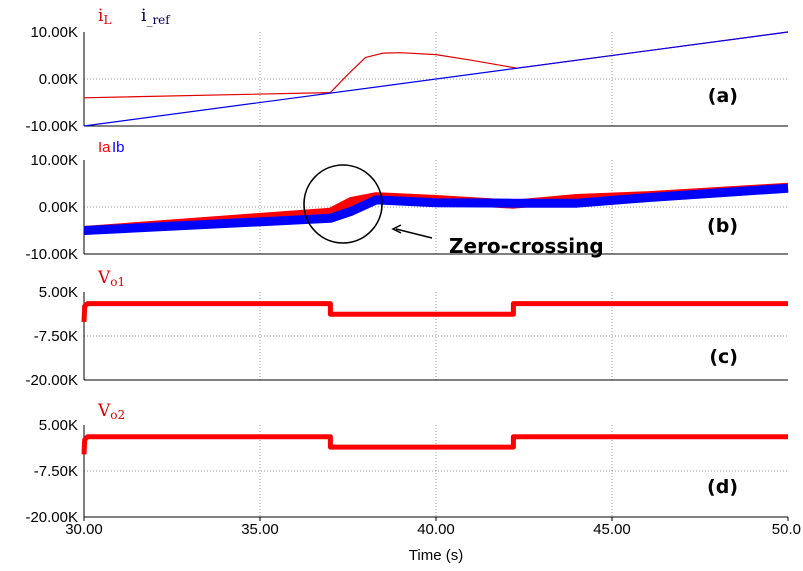 This screenshot has height=571, width=803. I want to click on series-line-Ib, so click(436, 209).